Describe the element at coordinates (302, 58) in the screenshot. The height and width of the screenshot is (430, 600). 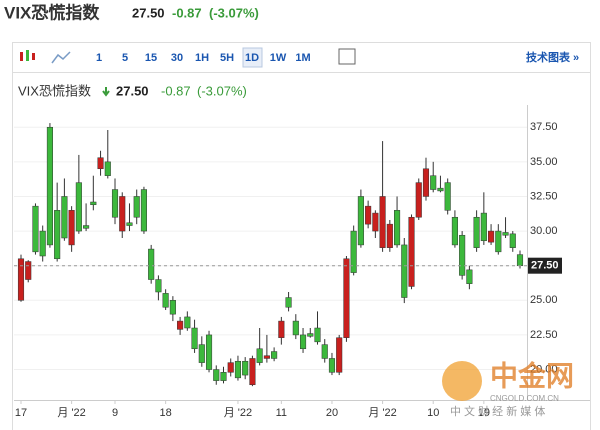
I see `interval-button: 1M` at that location.